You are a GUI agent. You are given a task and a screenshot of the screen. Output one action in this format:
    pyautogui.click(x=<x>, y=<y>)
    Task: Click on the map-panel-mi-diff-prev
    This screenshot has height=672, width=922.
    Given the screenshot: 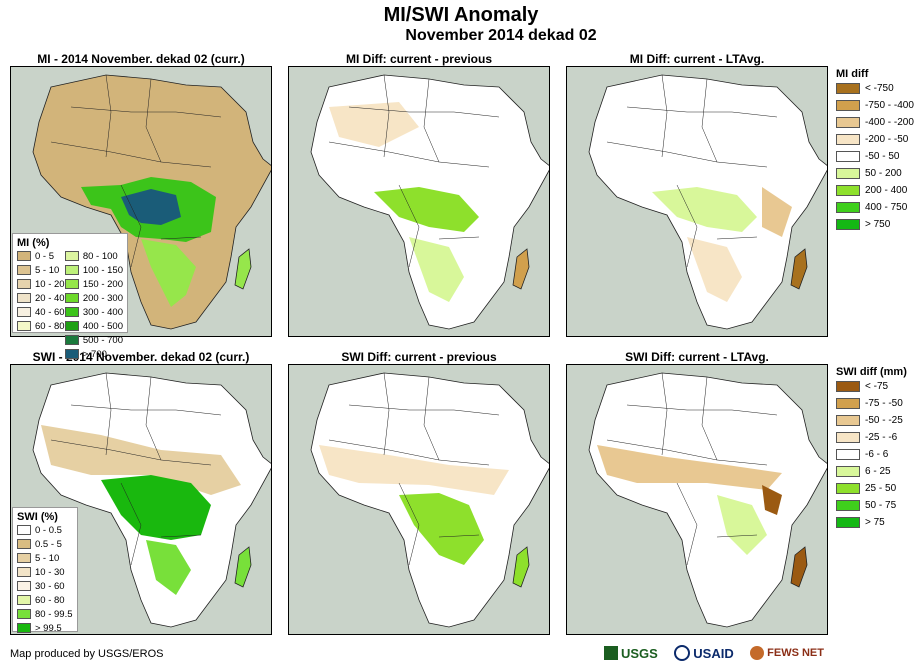 What is the action you would take?
    pyautogui.click(x=419, y=201)
    